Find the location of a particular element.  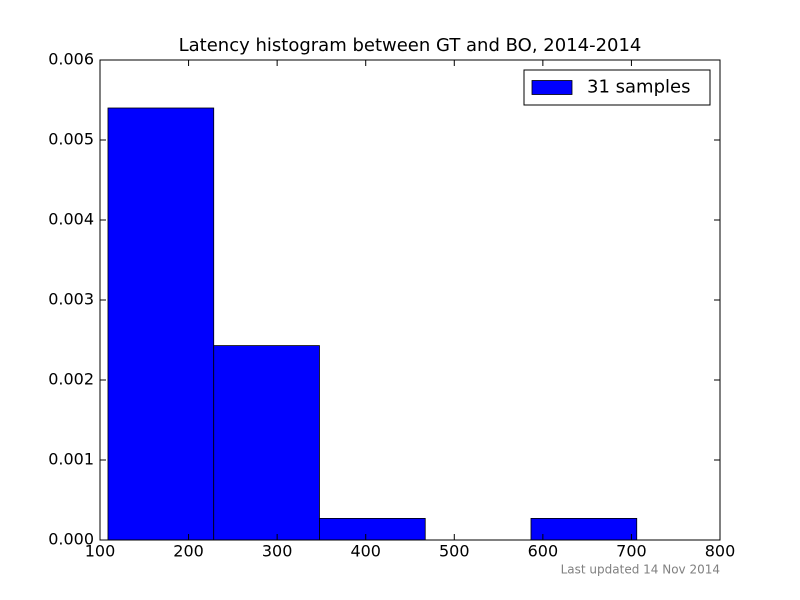

legend-label: 31 samples is located at coordinates (638, 87).